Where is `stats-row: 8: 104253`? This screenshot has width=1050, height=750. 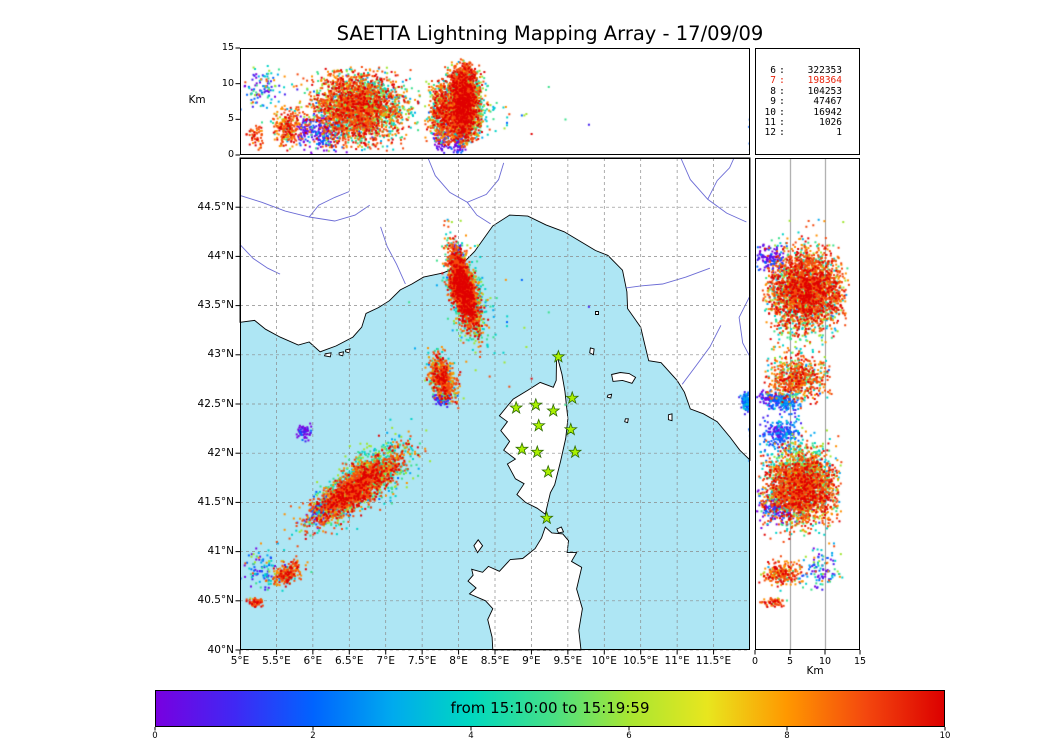 stats-row: 8: 104253 is located at coordinates (810, 91).